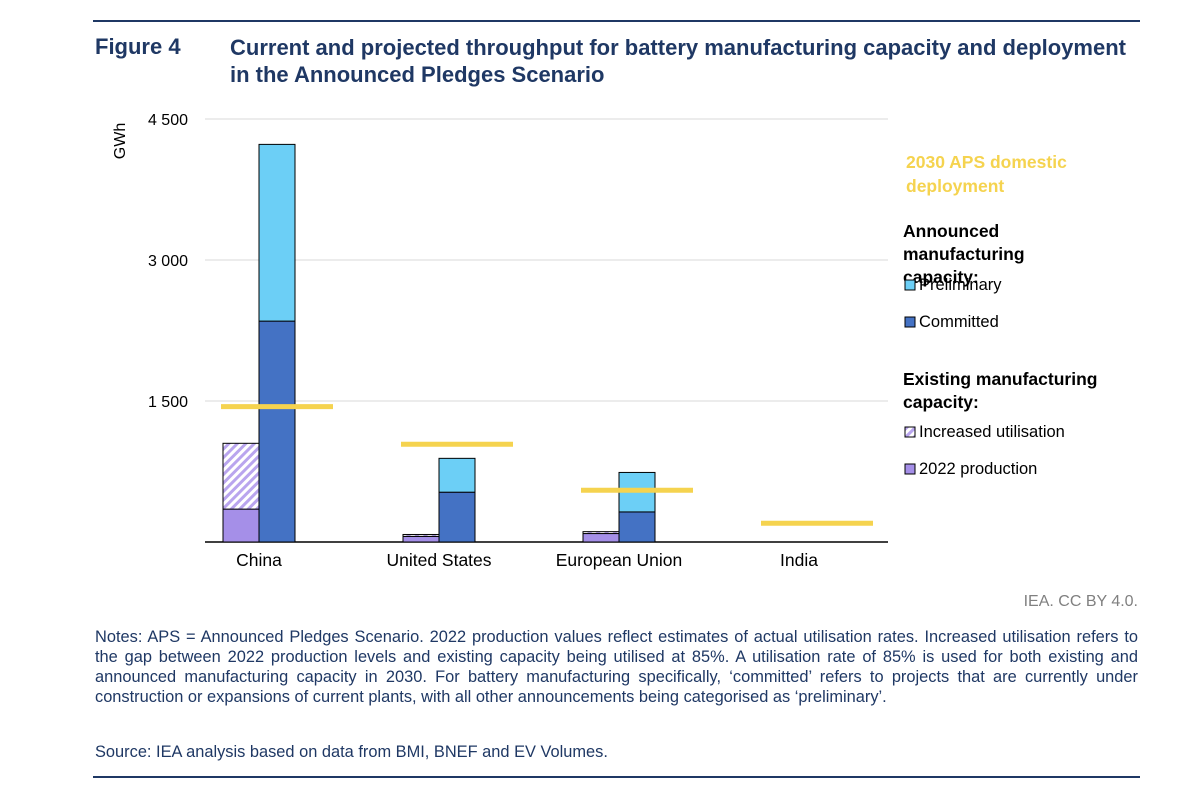 The height and width of the screenshot is (804, 1190). What do you see at coordinates (277, 431) in the screenshot?
I see `bar-committed-china` at bounding box center [277, 431].